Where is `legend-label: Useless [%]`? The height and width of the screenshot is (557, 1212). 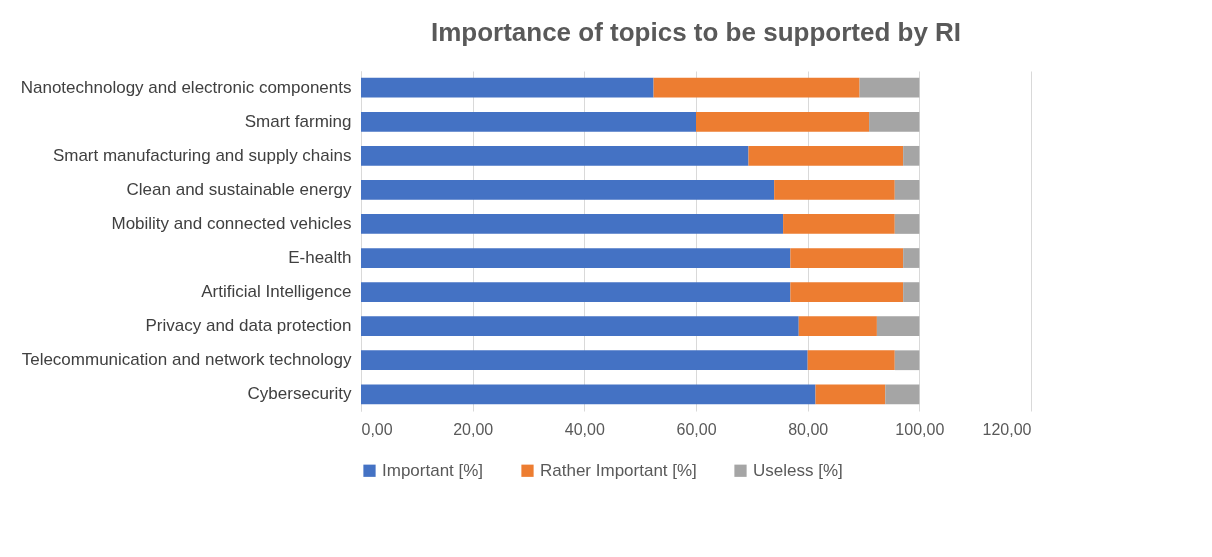 legend-label: Useless [%] is located at coordinates (798, 470).